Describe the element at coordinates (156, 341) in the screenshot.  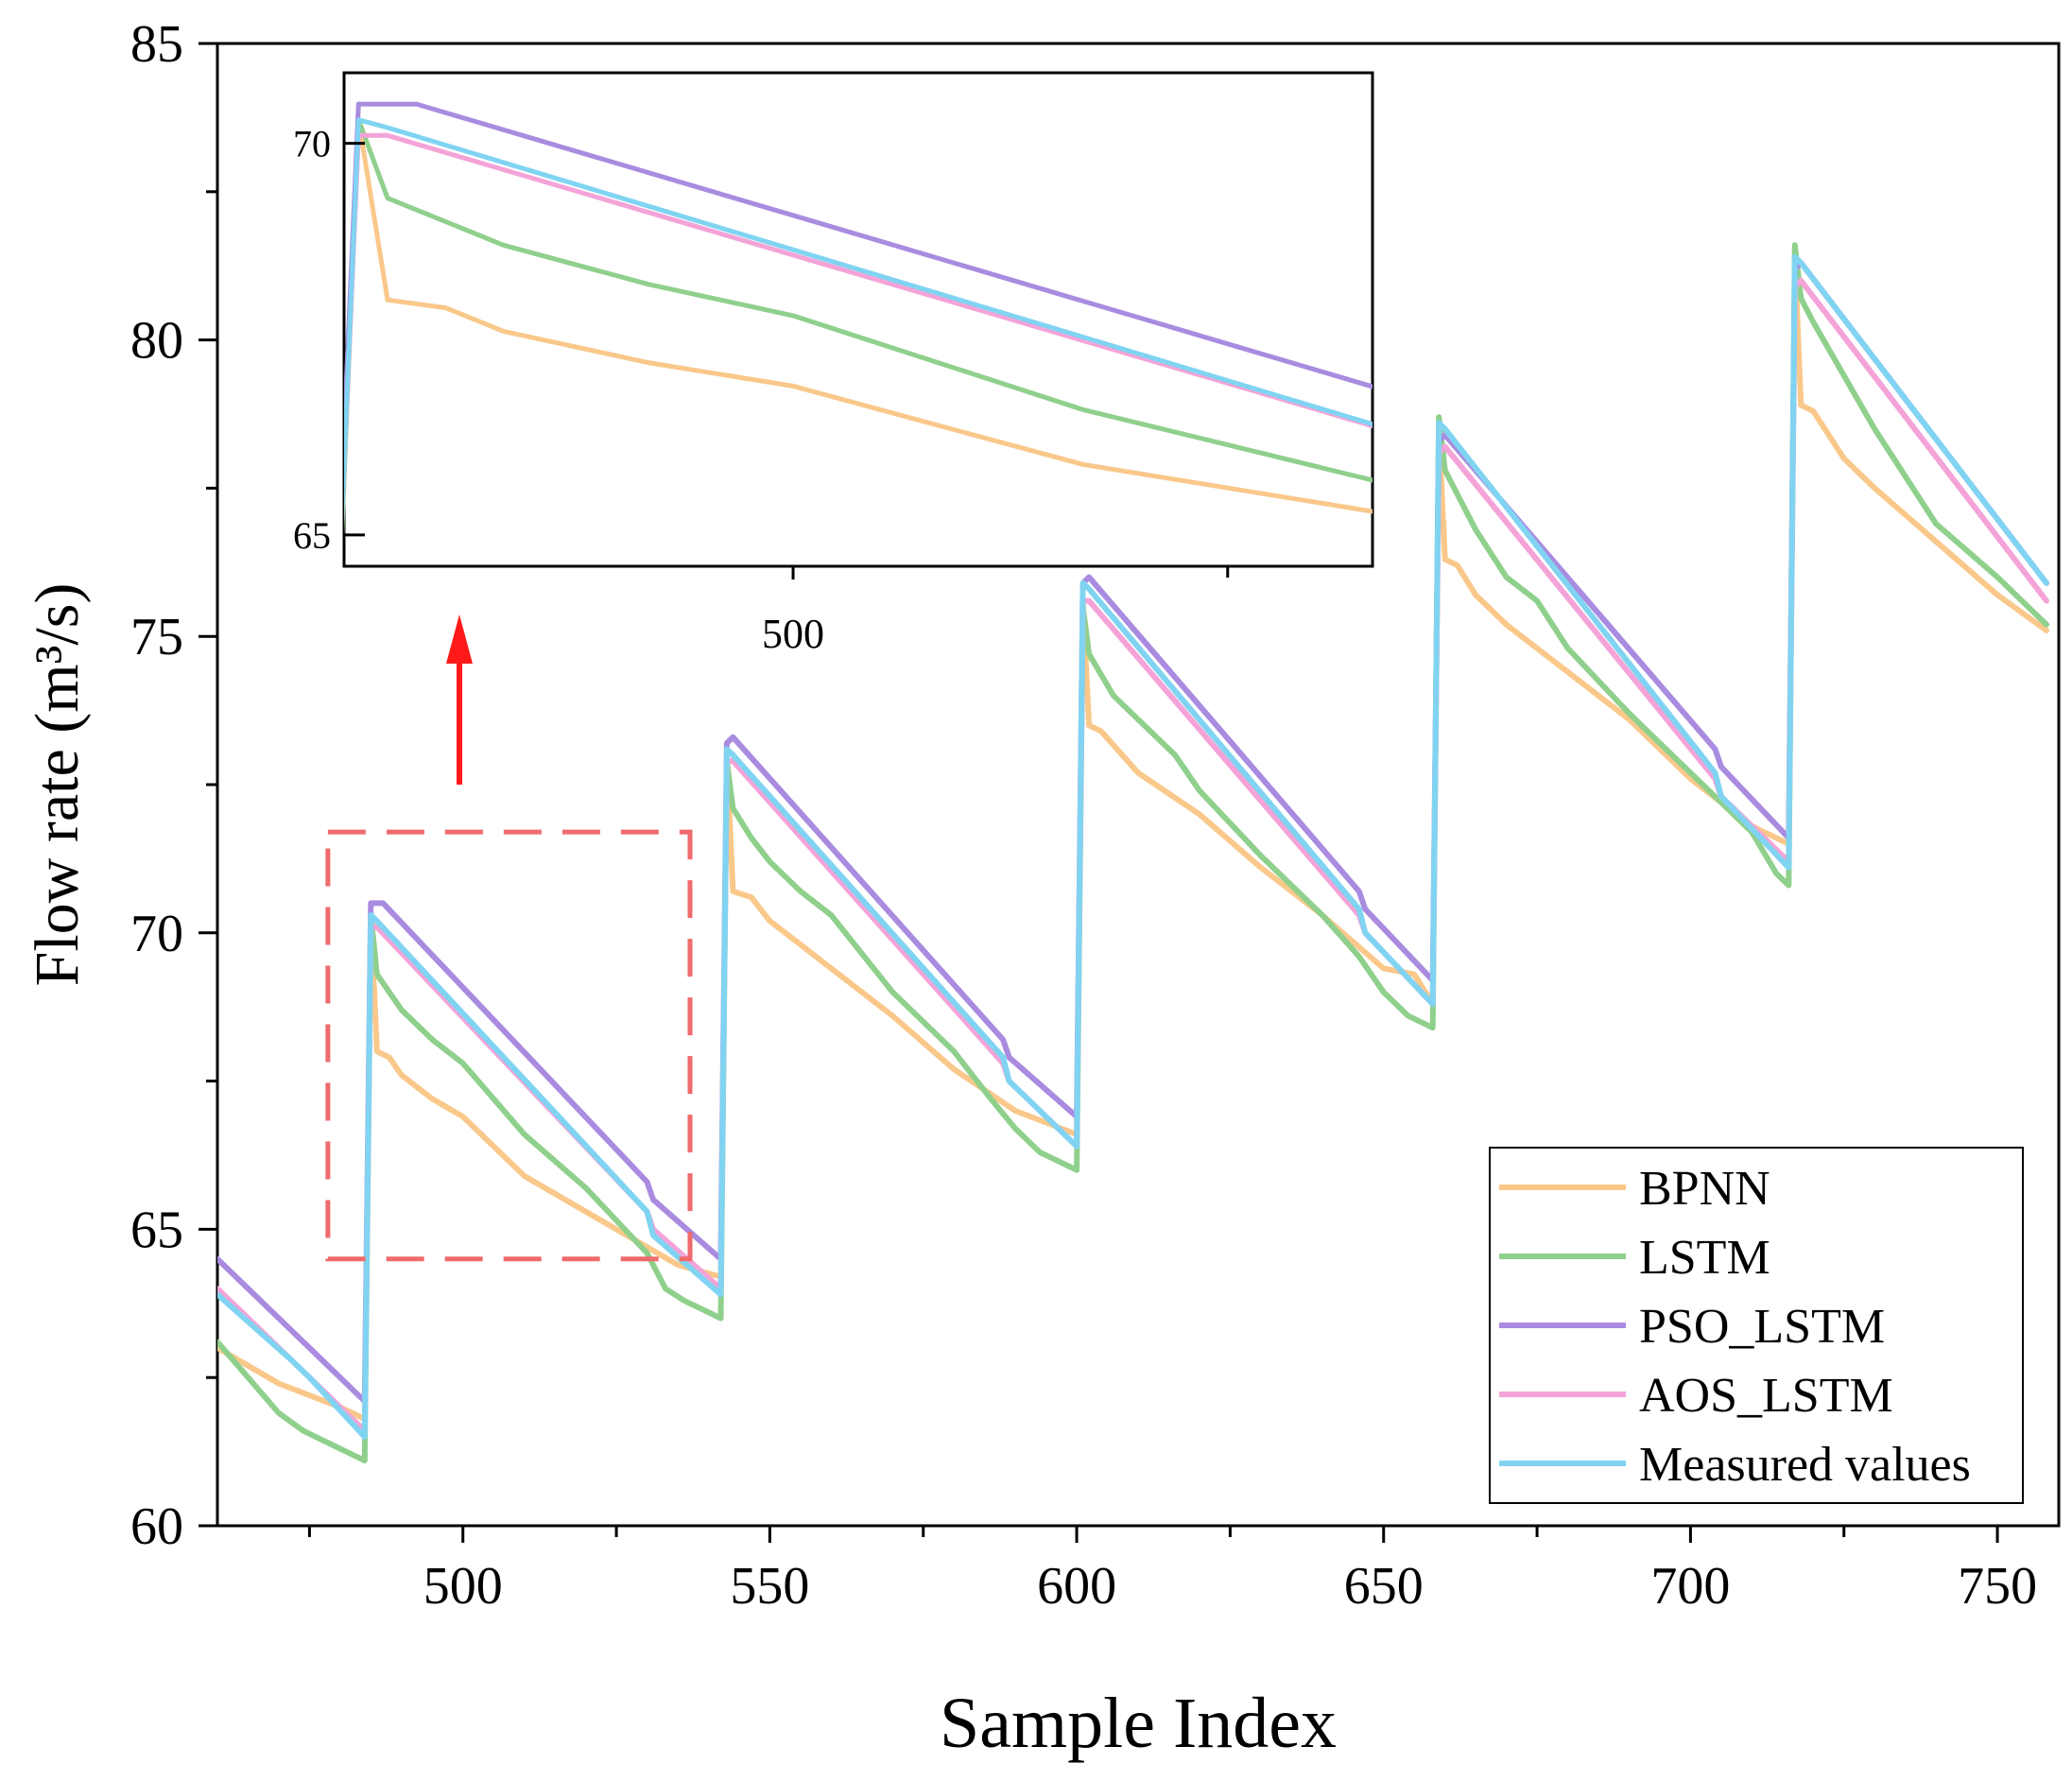
I see `y-tick-label: 80` at that location.